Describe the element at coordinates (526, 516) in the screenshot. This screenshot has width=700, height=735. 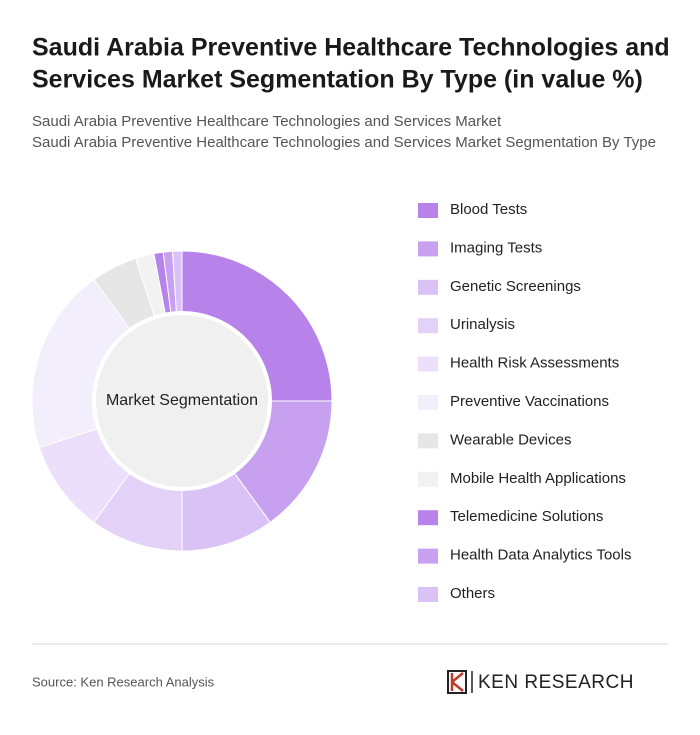
I see `legend-label: Telemedicine Solutions` at that location.